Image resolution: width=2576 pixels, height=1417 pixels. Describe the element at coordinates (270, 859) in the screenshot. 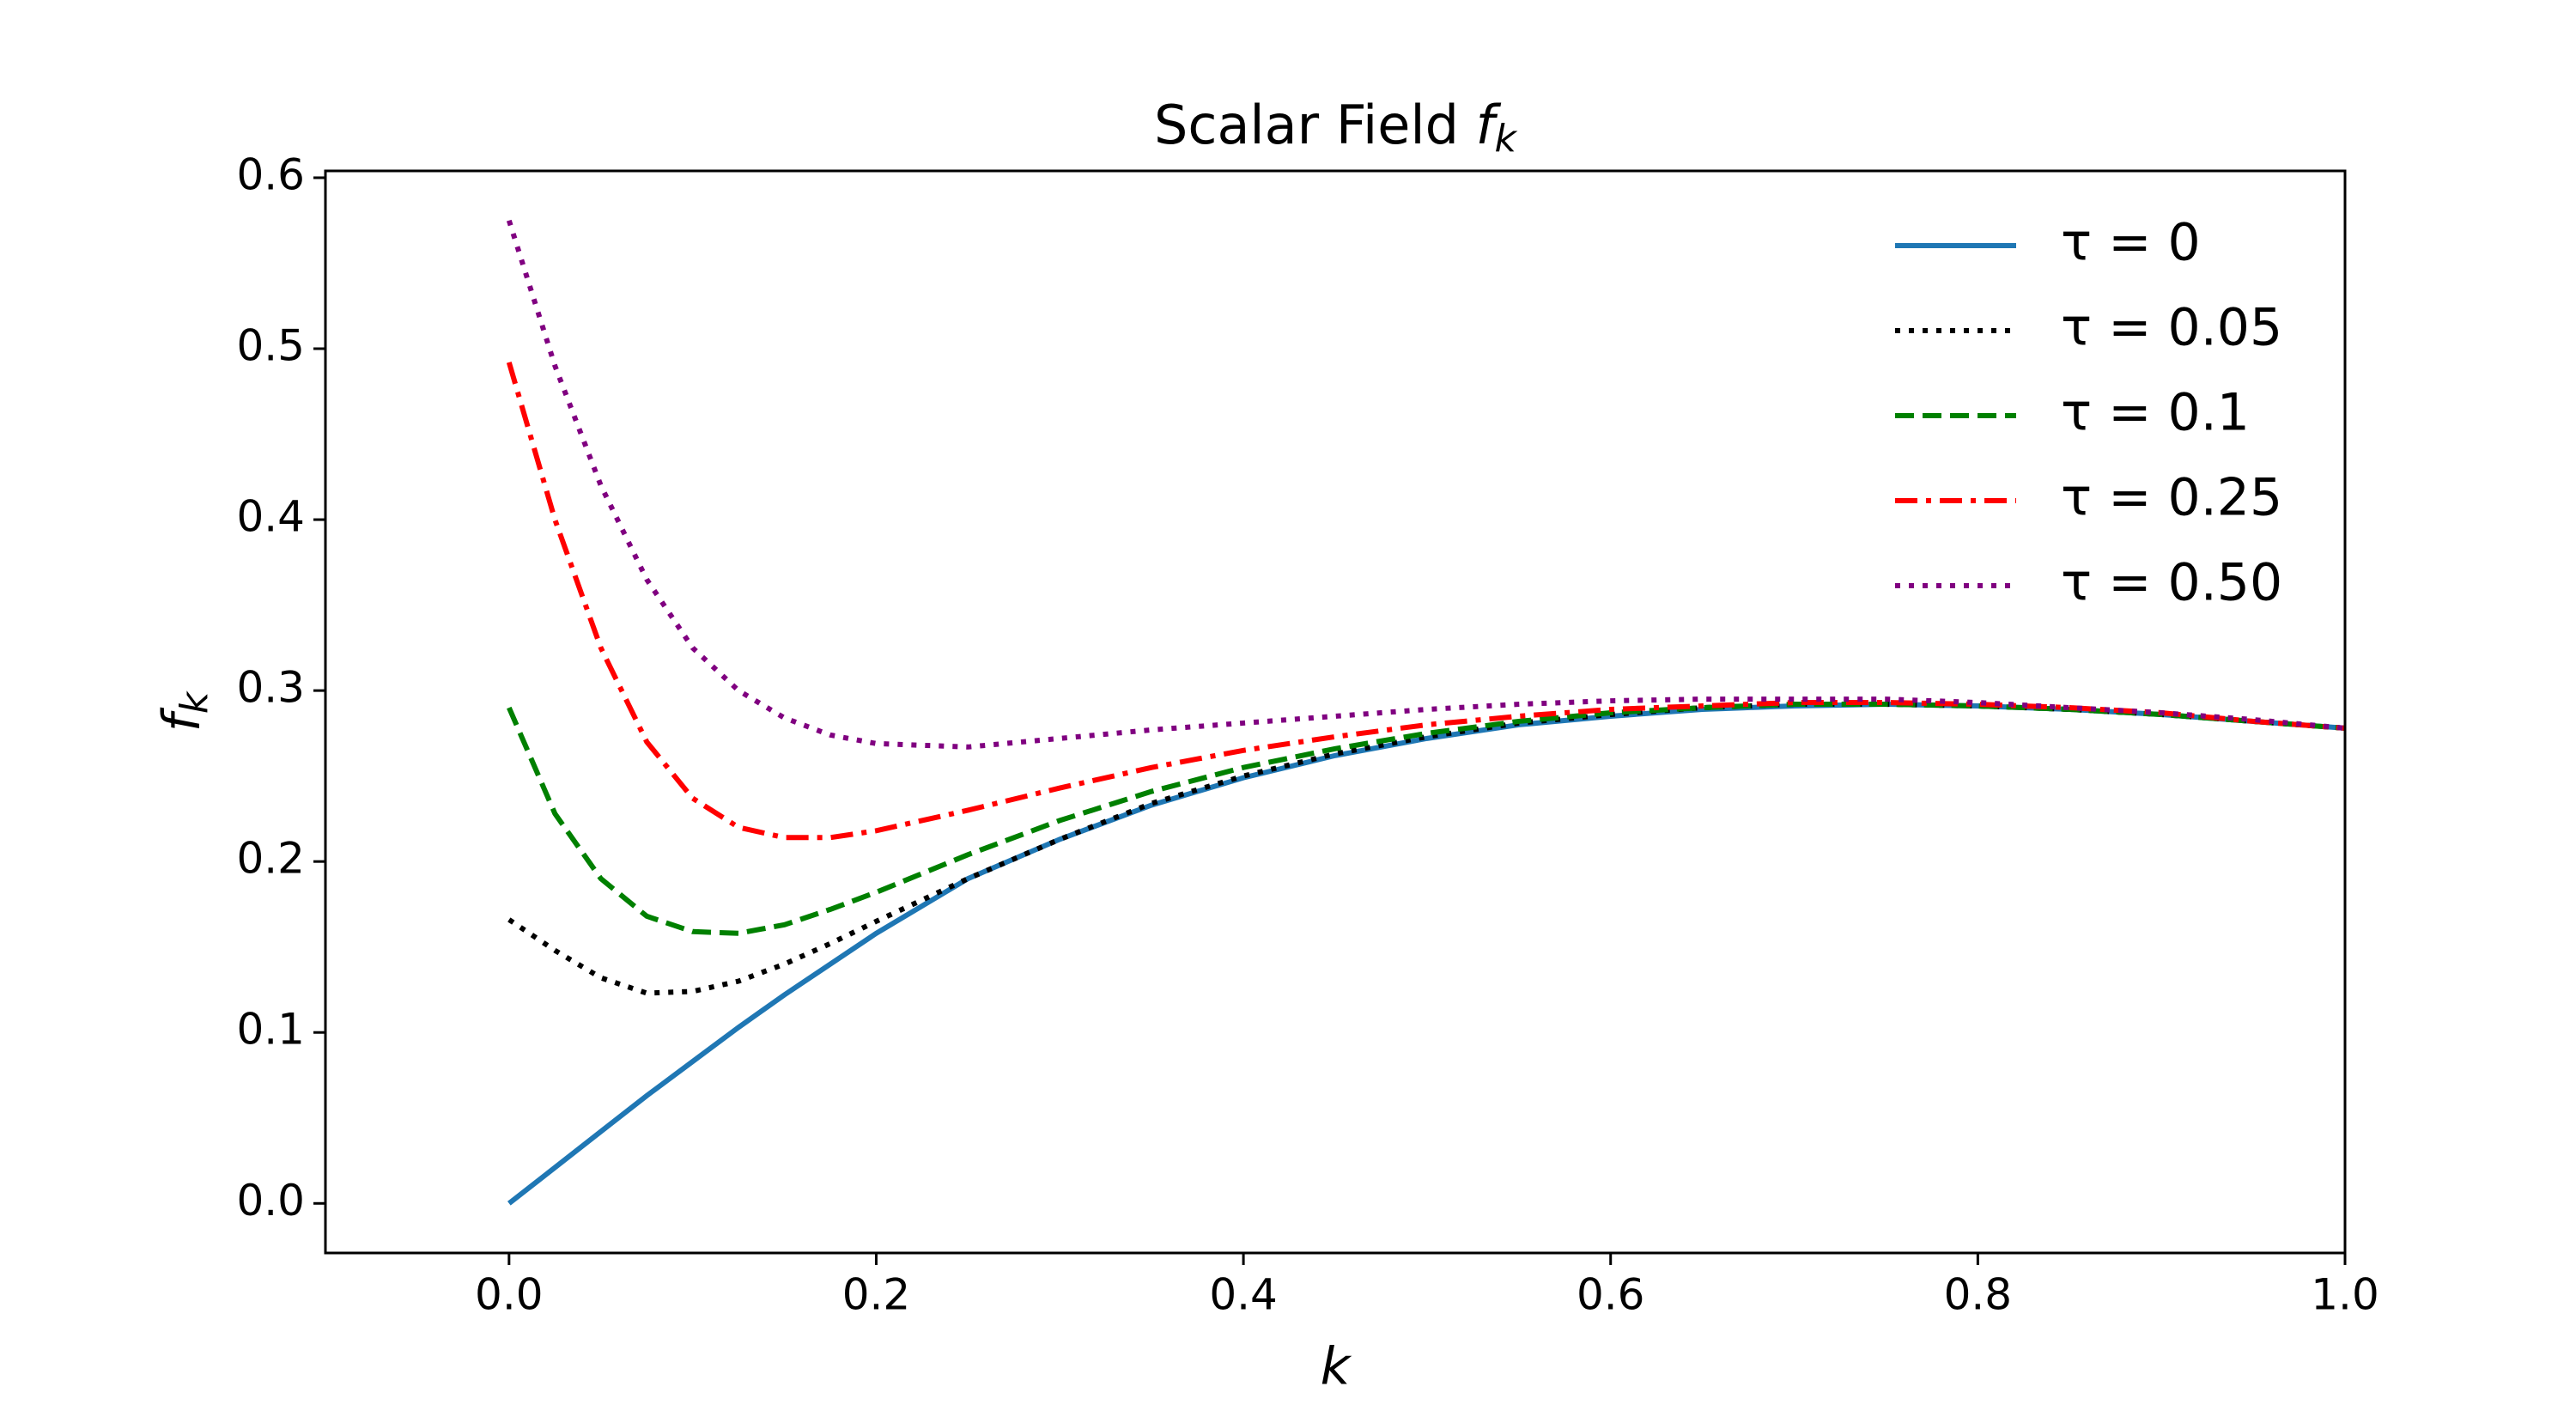

I see `y-tick-label: 0.2` at that location.